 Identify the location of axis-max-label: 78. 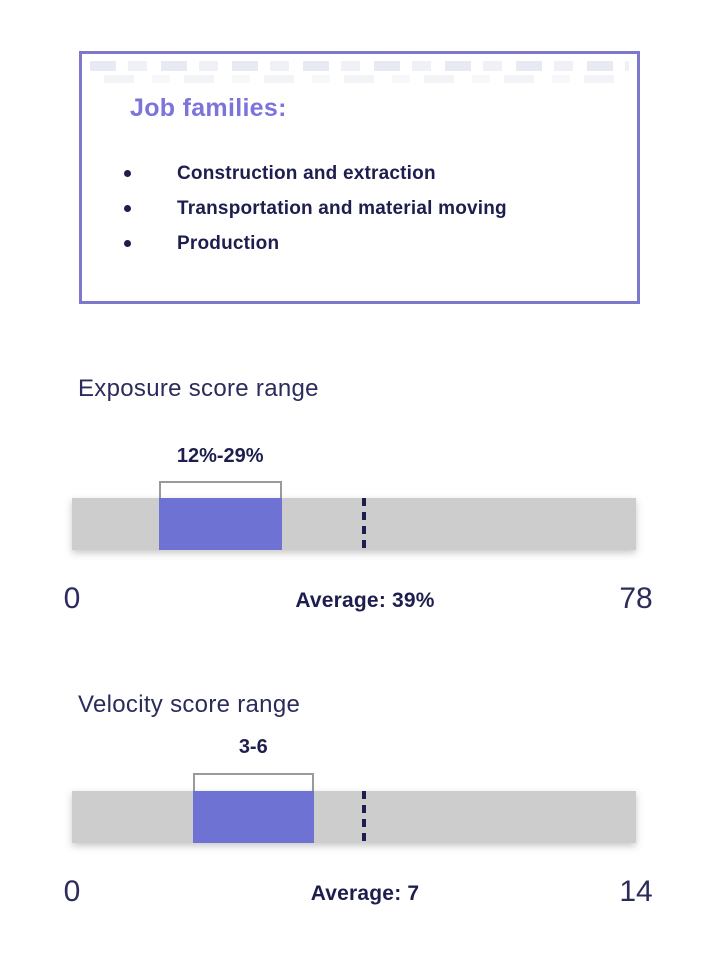
(636, 598).